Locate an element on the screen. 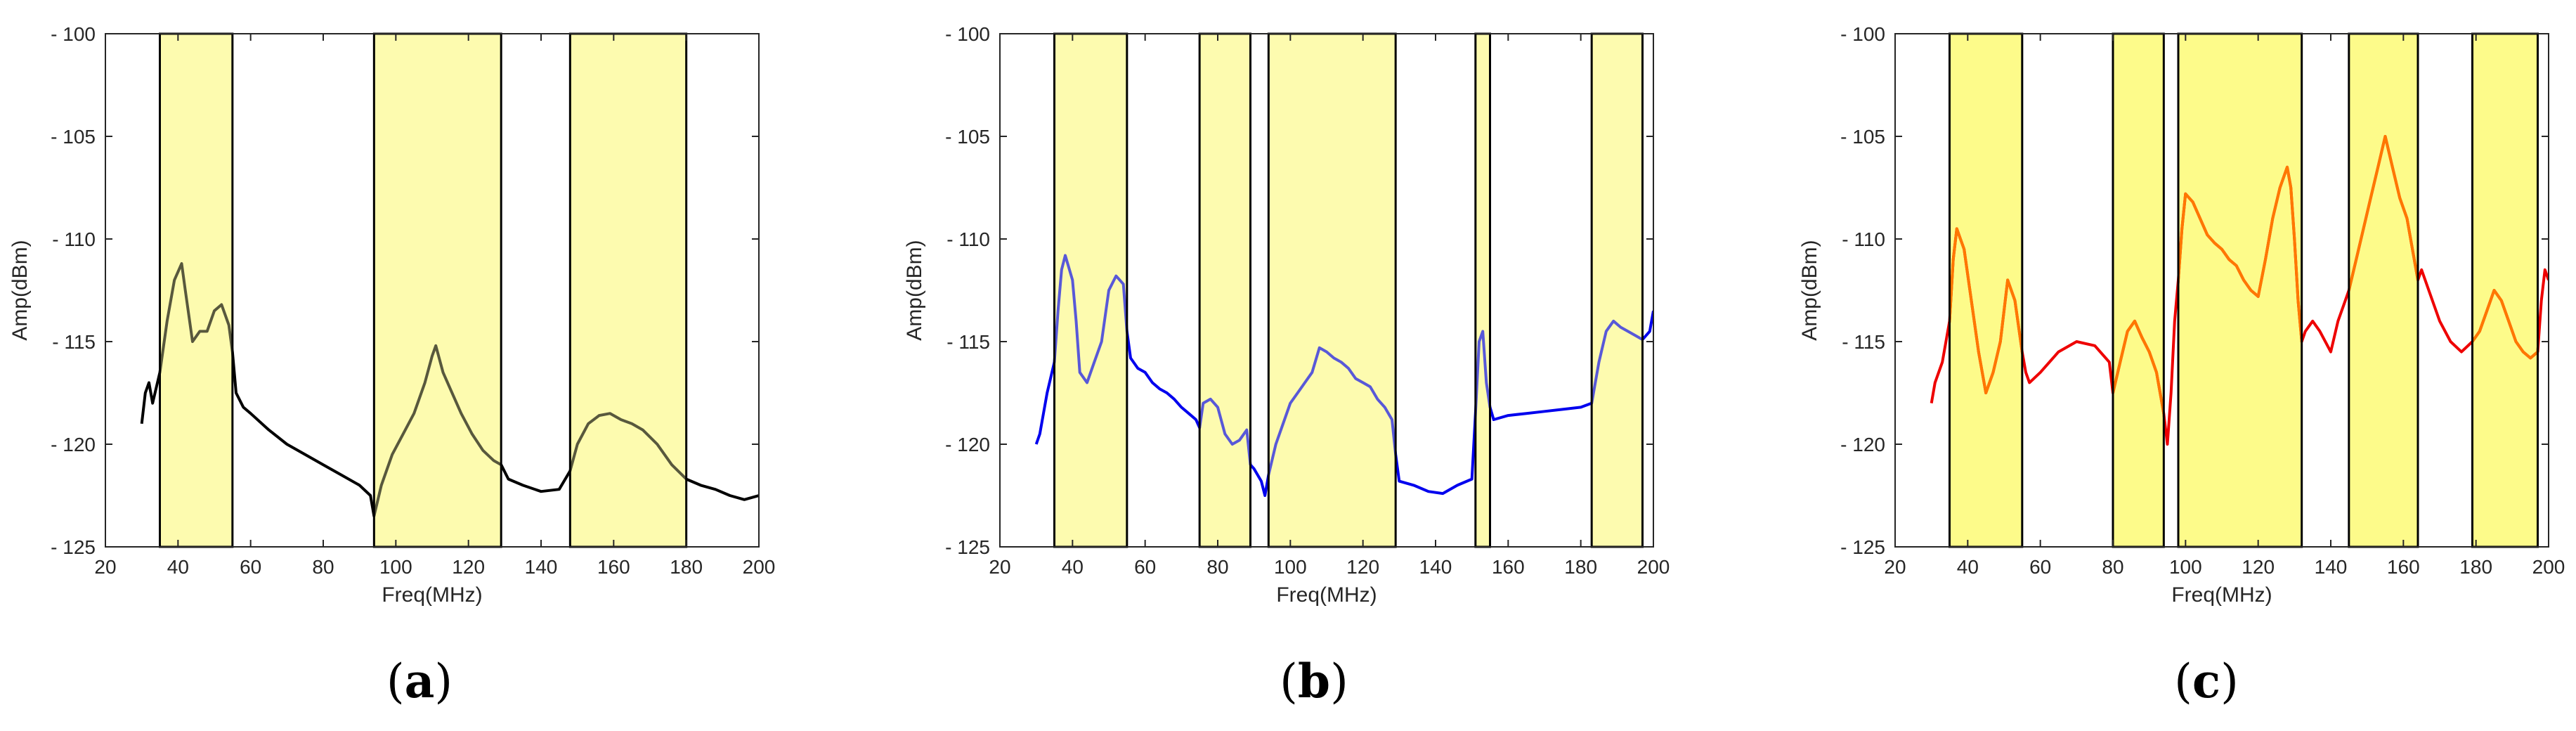 The height and width of the screenshot is (731, 2576). caption-b: (b) is located at coordinates (1314, 681).